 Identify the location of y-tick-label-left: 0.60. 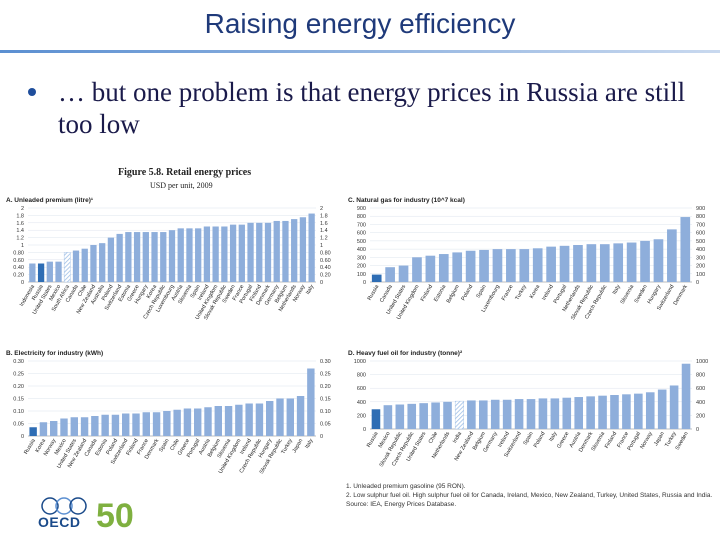
(18, 261).